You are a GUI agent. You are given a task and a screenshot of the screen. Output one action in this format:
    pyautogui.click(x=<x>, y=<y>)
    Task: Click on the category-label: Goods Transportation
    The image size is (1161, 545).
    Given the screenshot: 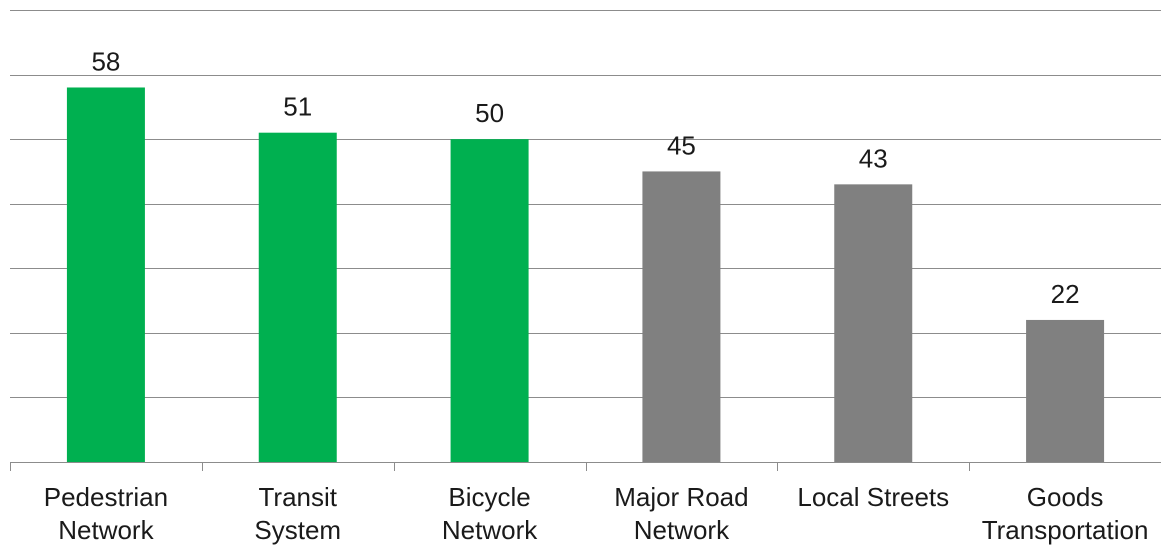 What is the action you would take?
    pyautogui.click(x=1065, y=513)
    